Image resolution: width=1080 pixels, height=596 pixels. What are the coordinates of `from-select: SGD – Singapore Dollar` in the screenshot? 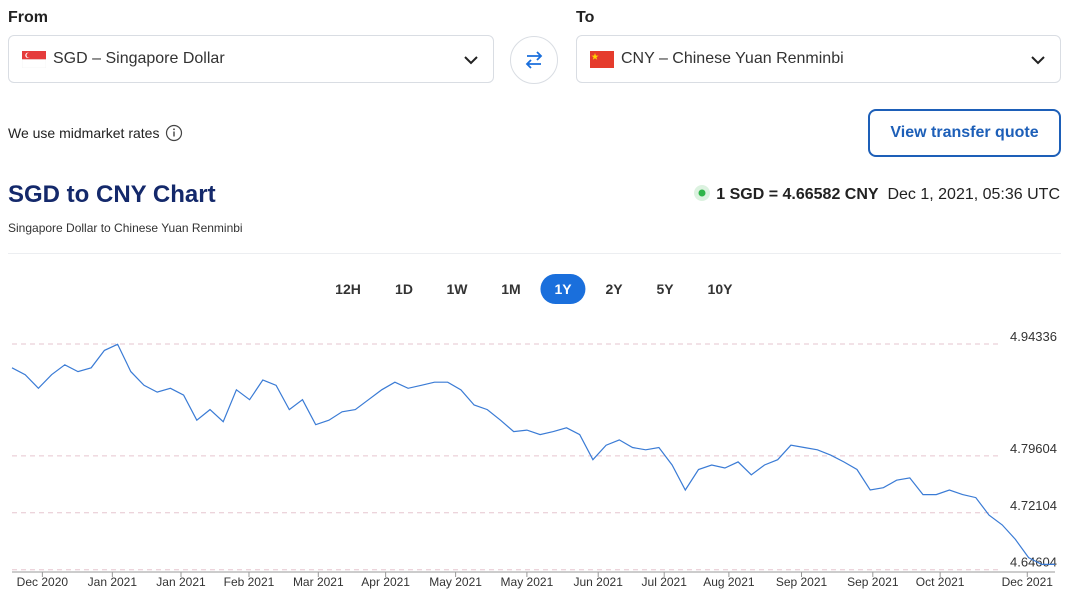 It's located at (251, 59).